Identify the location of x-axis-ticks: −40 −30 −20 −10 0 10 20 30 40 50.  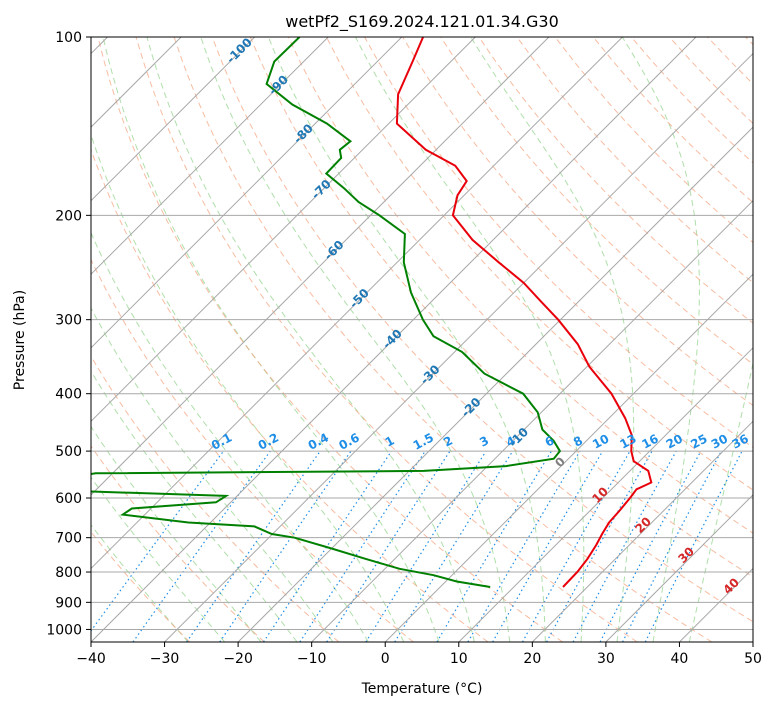
(419, 654).